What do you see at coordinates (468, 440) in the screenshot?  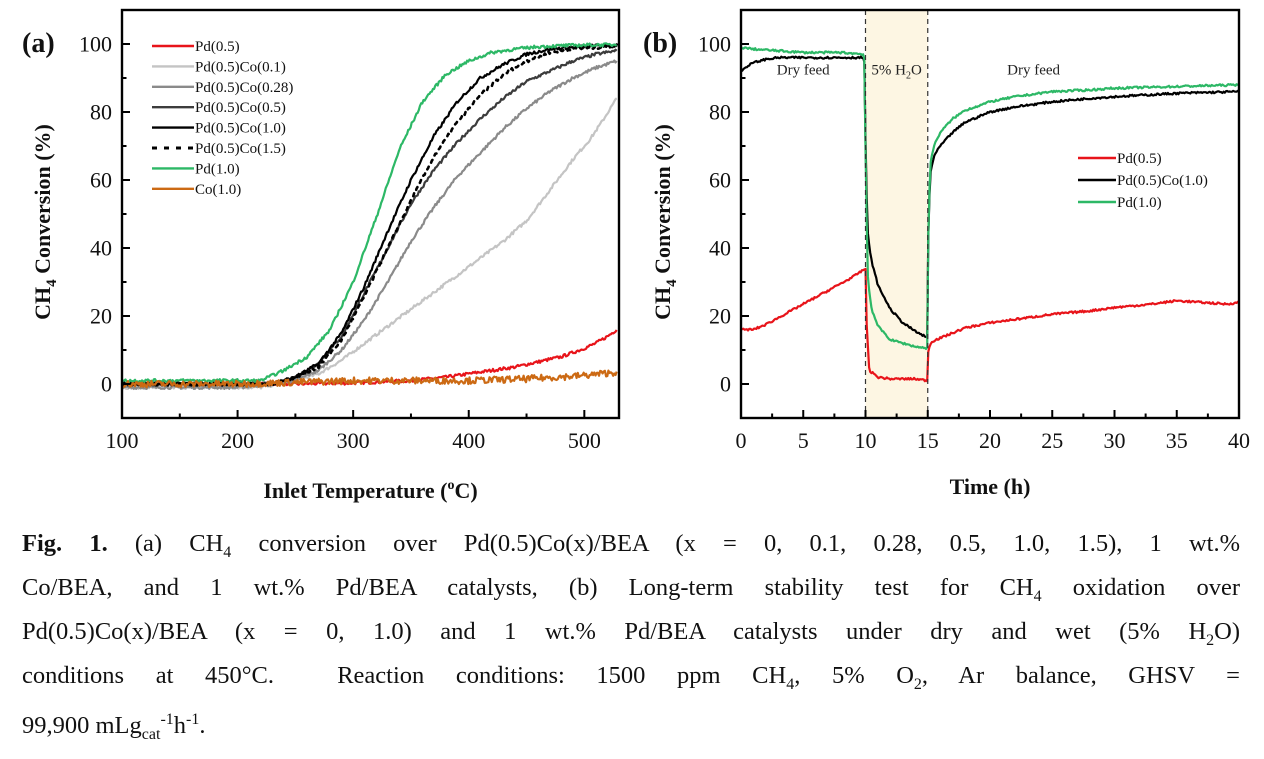 I see `x-tick-label: 400` at bounding box center [468, 440].